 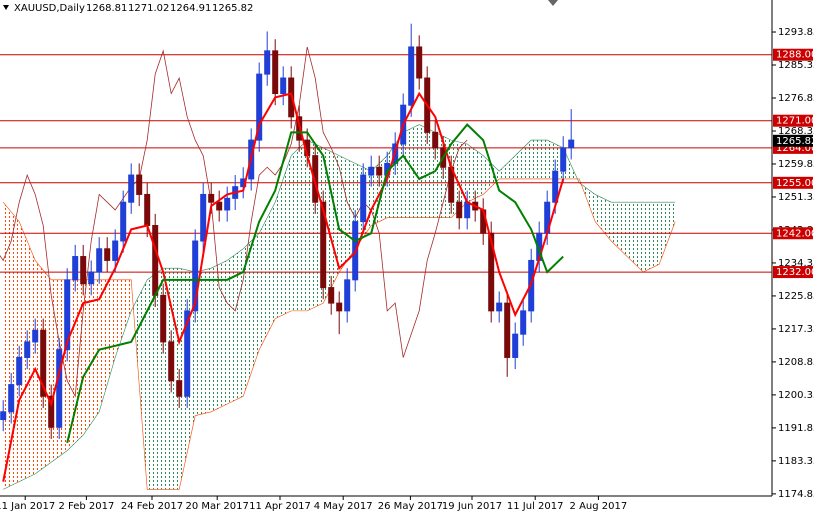 What do you see at coordinates (472, 506) in the screenshot?
I see `x-tick-label: 19 Jun 2017` at bounding box center [472, 506].